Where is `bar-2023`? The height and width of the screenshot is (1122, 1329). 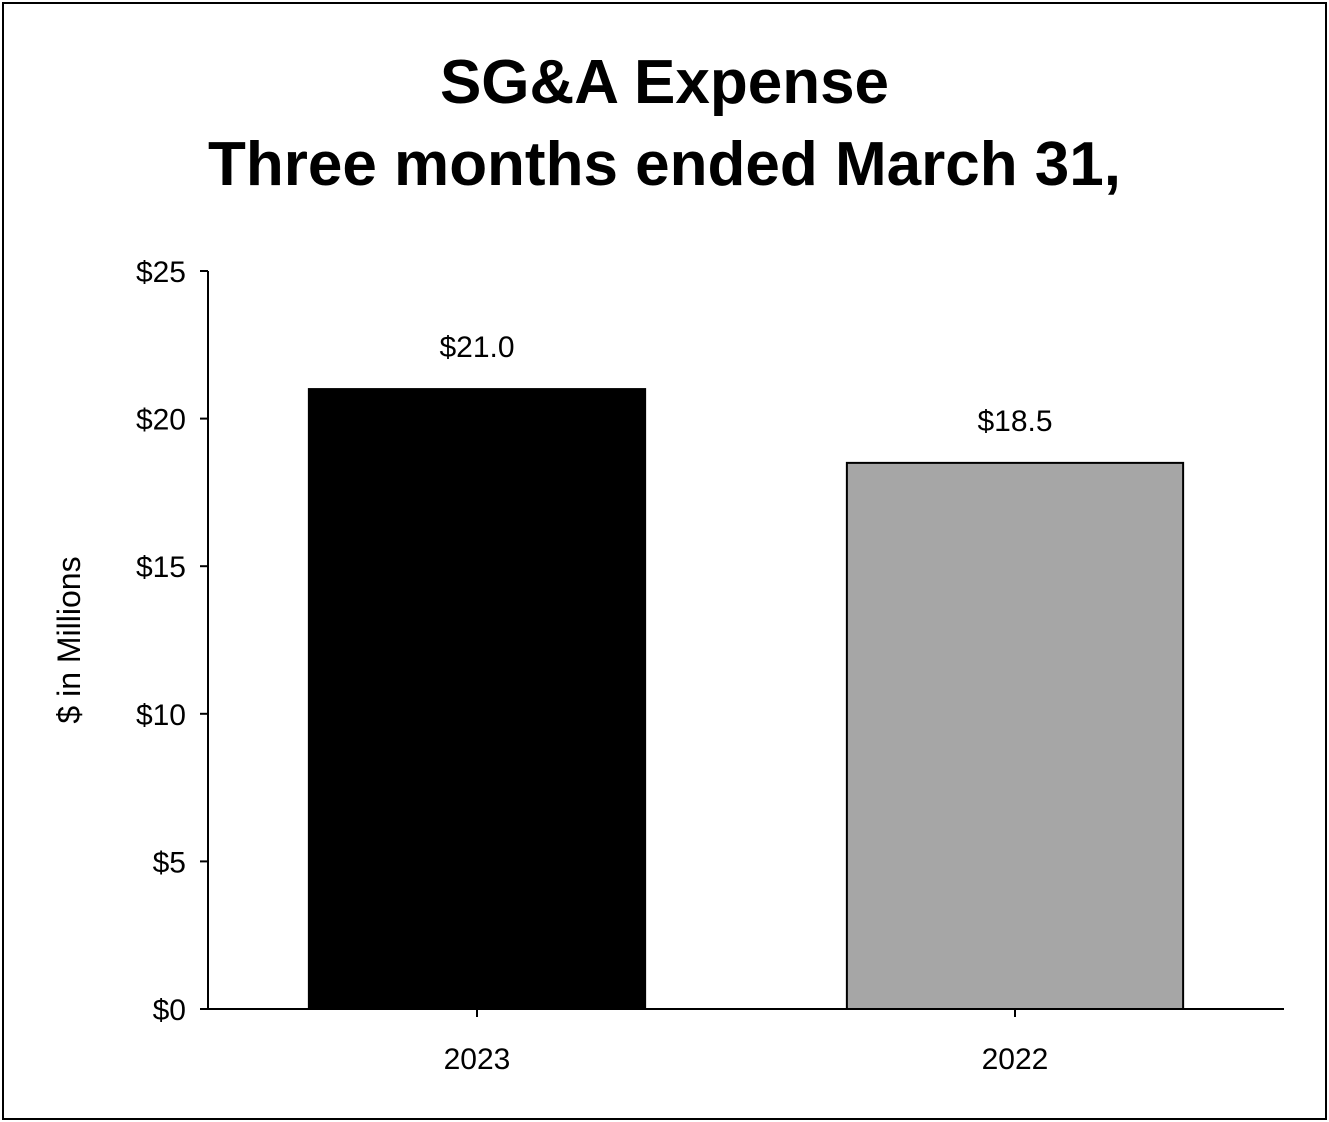
bar-2023 is located at coordinates (477, 699).